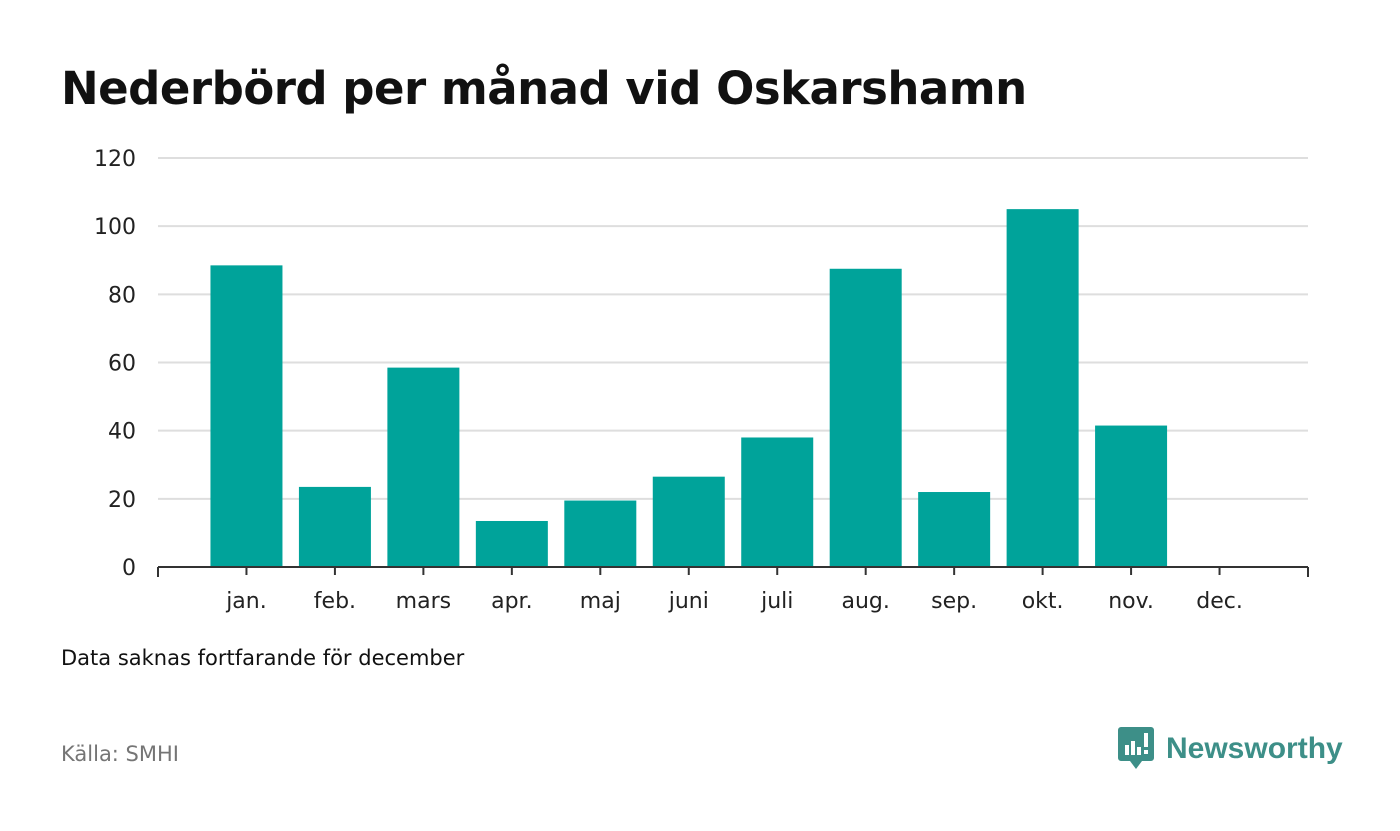  I want to click on footnote: Data saknas fortfarande för december, so click(263, 658).